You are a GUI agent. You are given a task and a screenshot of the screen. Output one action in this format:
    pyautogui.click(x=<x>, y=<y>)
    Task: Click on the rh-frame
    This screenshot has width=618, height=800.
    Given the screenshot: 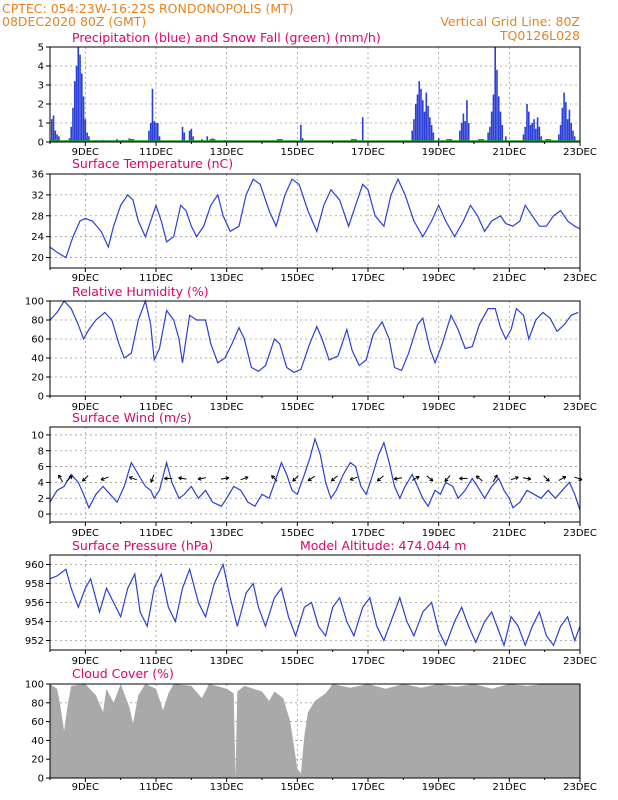 What is the action you would take?
    pyautogui.click(x=315, y=348)
    